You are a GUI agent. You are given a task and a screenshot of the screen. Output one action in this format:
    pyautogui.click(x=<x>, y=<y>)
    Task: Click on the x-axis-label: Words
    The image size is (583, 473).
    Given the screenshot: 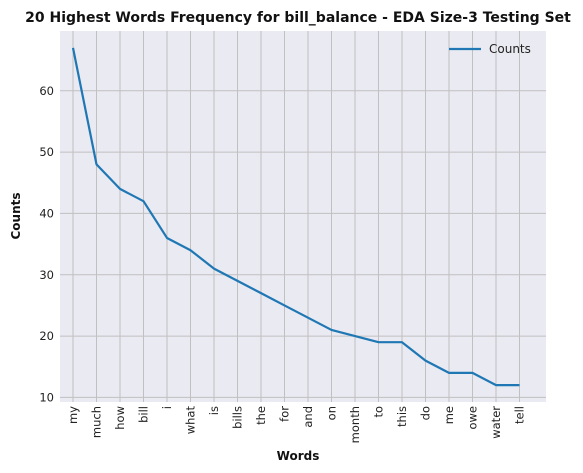 What is the action you would take?
    pyautogui.click(x=298, y=456)
    